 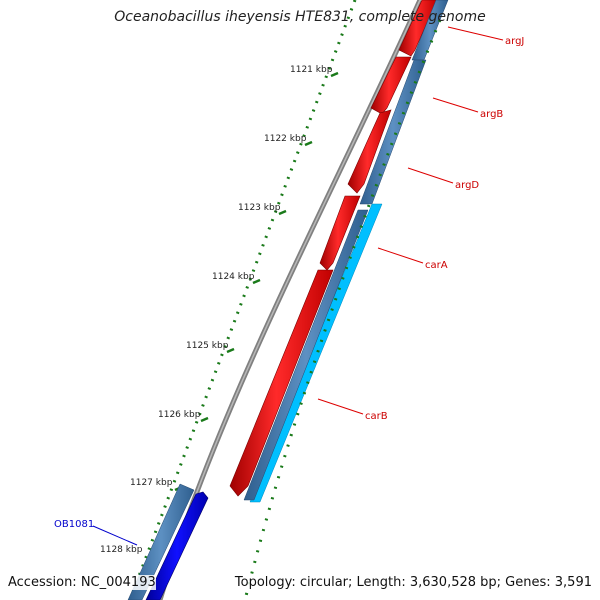 What do you see at coordinates (281, 383) in the screenshot?
I see `gene-carB-arrow` at bounding box center [281, 383].